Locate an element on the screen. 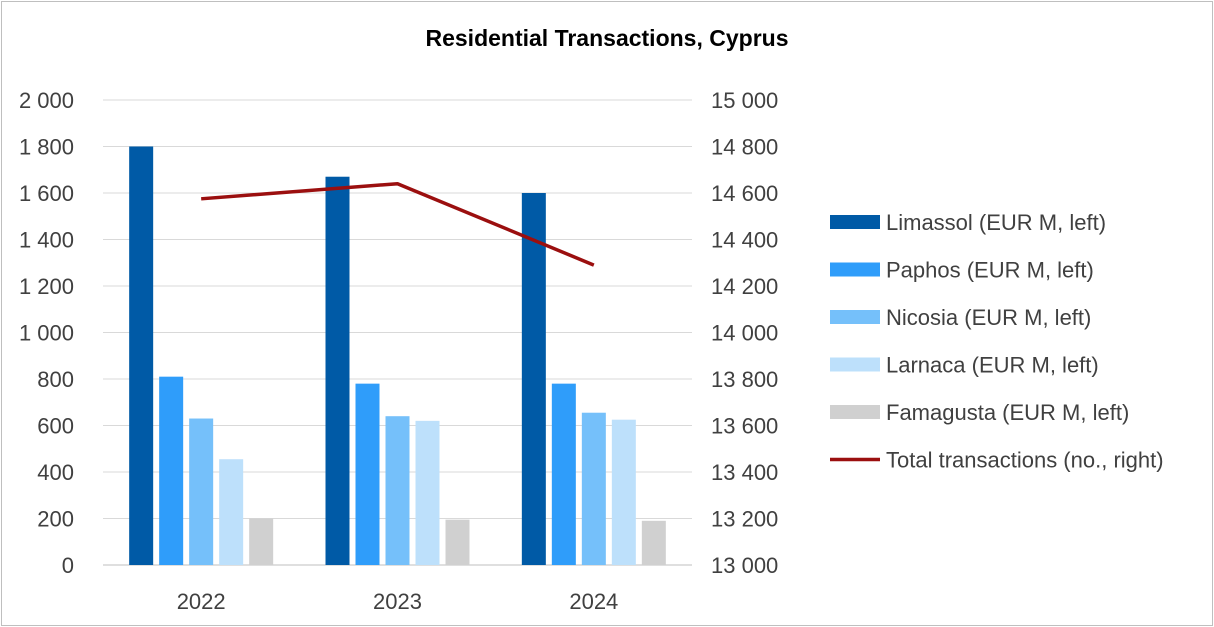 This screenshot has height=627, width=1214. left-tick-label: 0 is located at coordinates (68, 565).